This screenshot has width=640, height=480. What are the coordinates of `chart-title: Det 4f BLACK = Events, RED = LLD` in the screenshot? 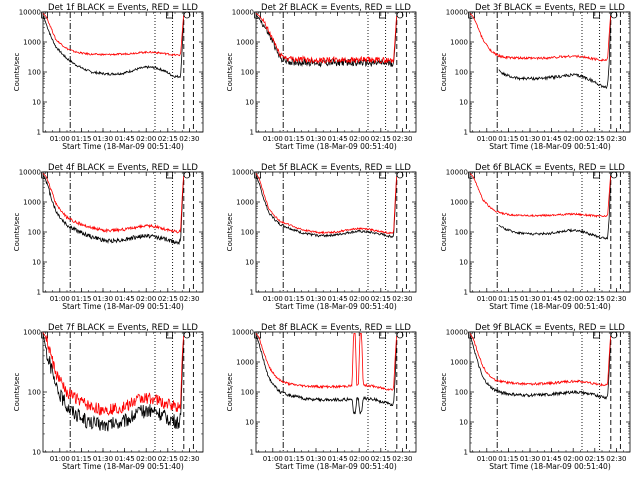 It's located at (123, 168).